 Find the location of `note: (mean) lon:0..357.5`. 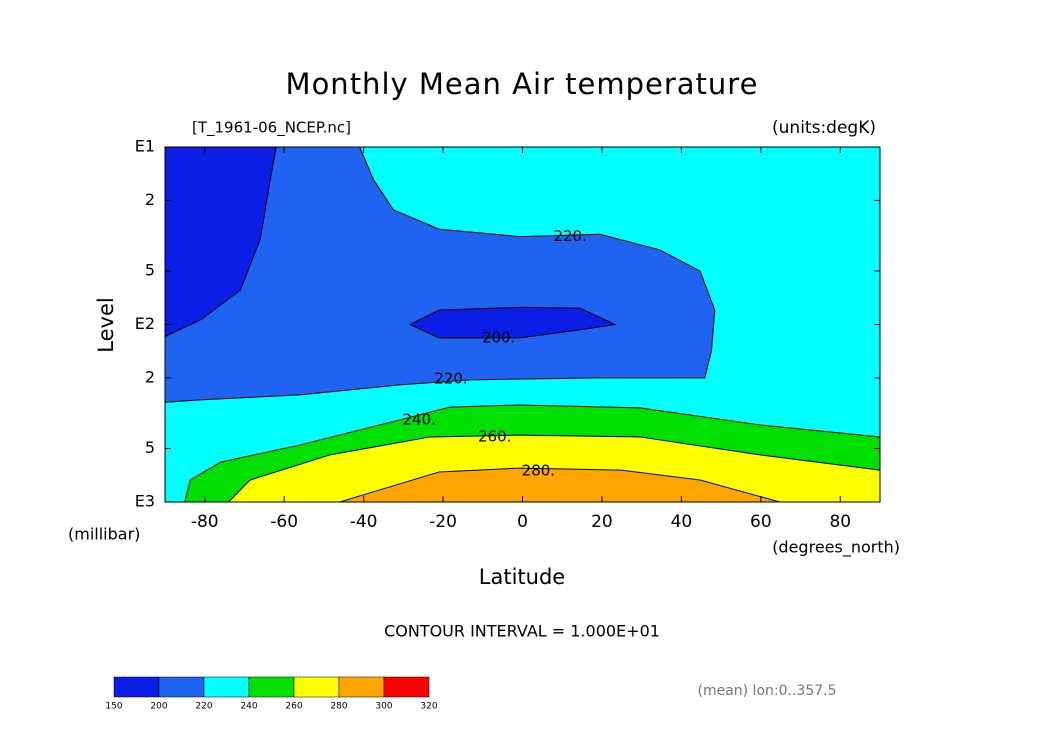

note: (mean) lon:0..357.5 is located at coordinates (766, 691).